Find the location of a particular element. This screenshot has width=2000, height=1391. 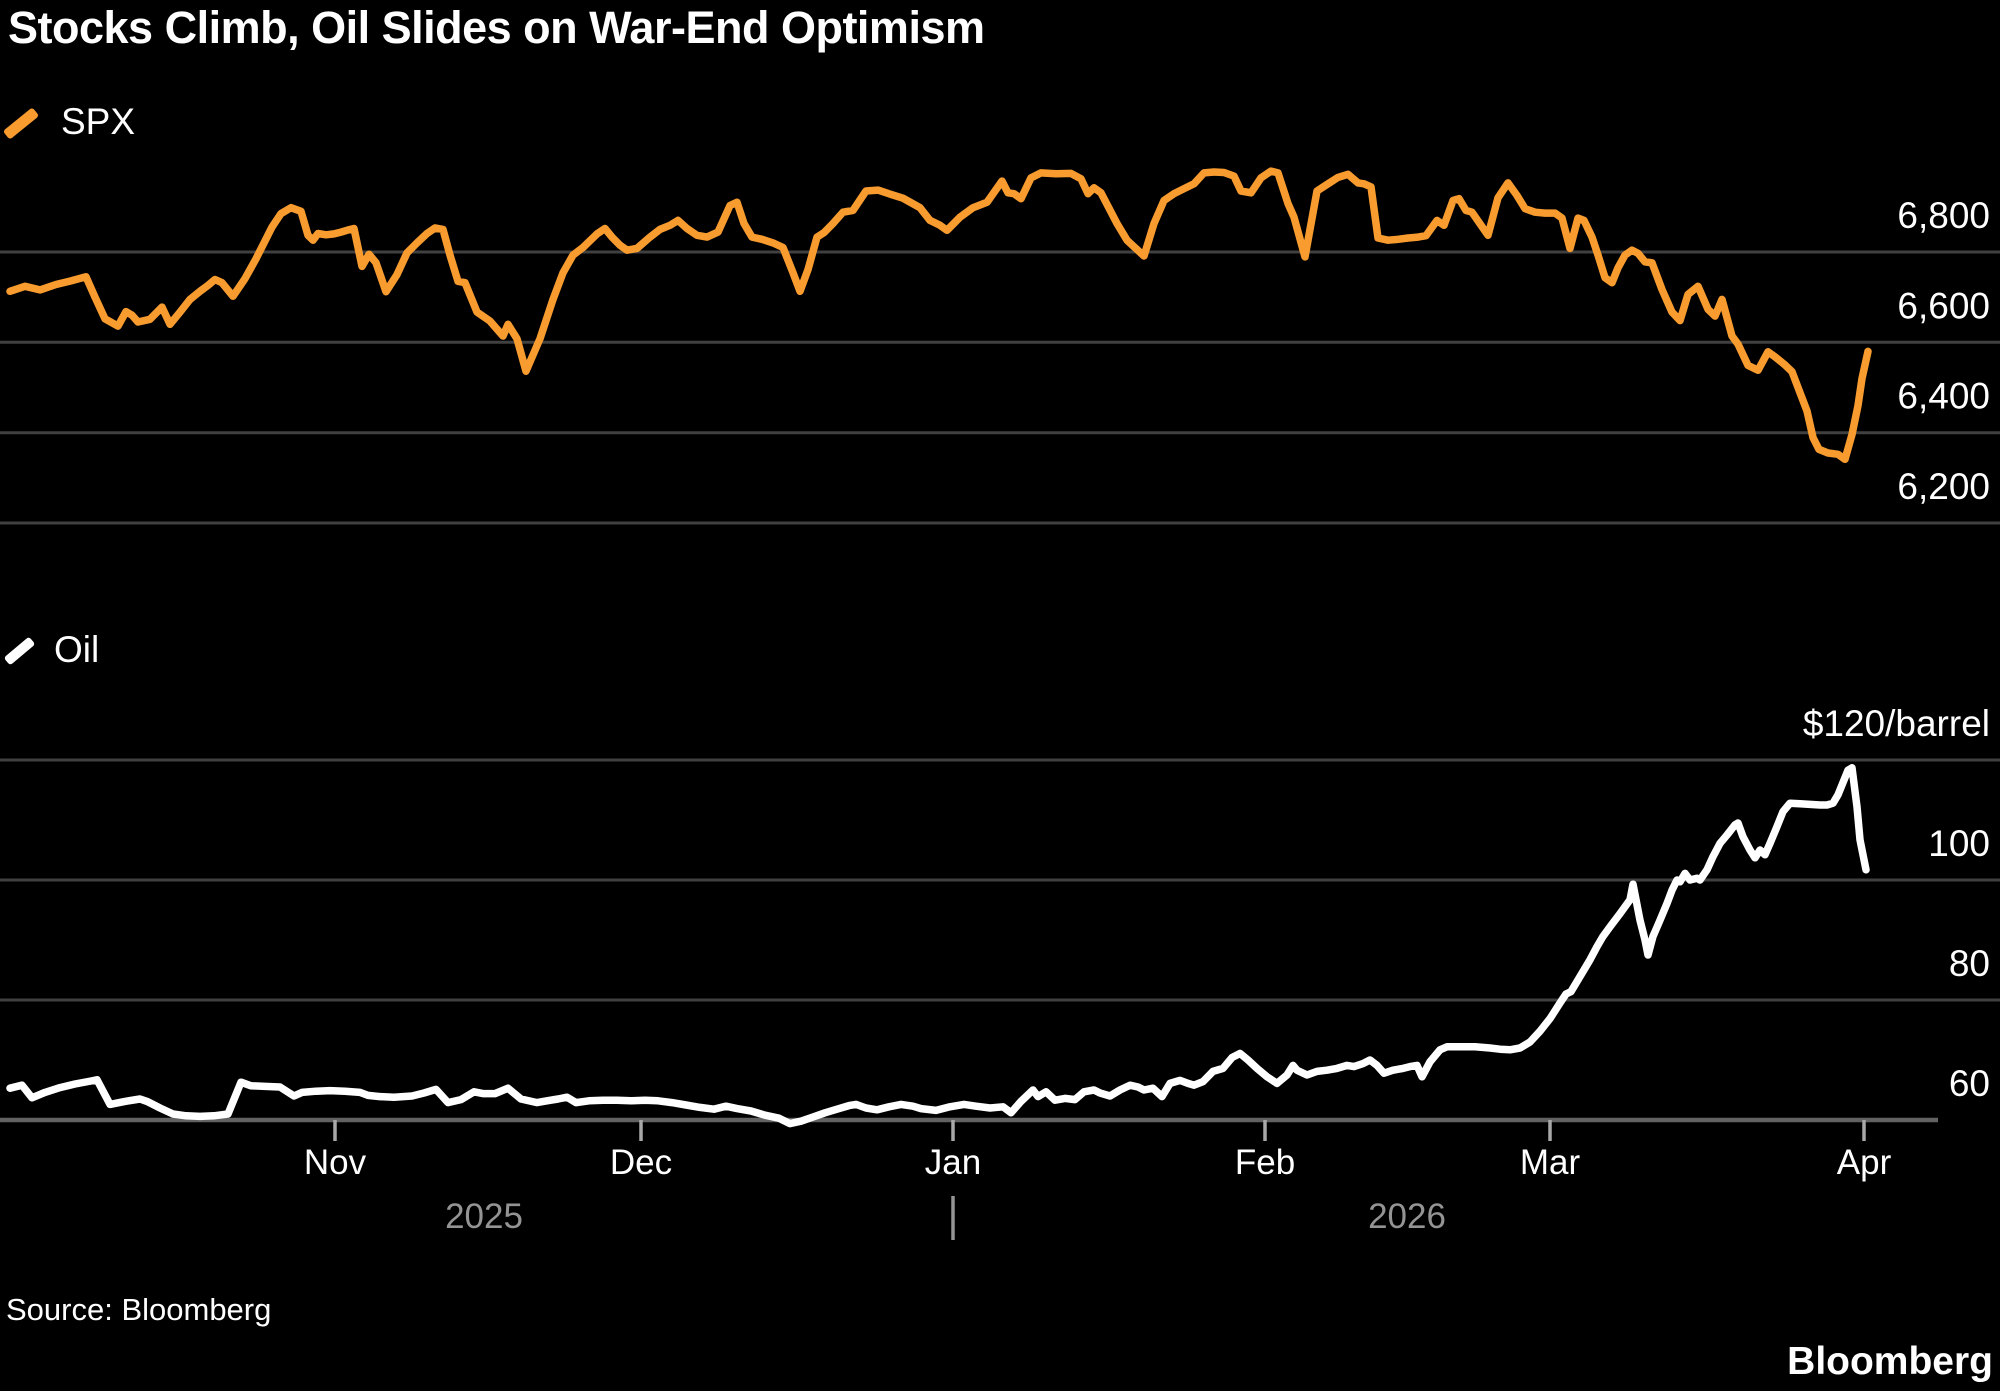

month-label: Dec is located at coordinates (641, 1162).